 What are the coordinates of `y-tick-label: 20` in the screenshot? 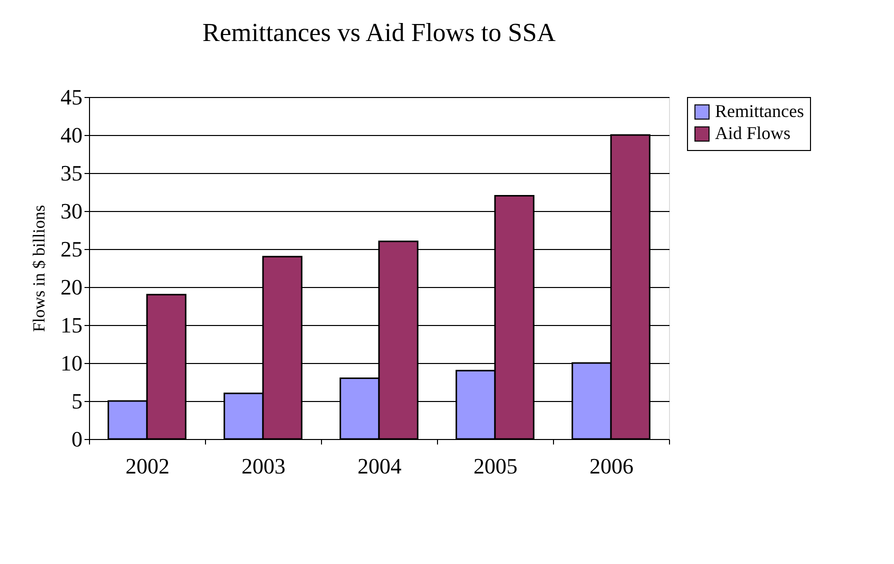 It's located at (71, 287).